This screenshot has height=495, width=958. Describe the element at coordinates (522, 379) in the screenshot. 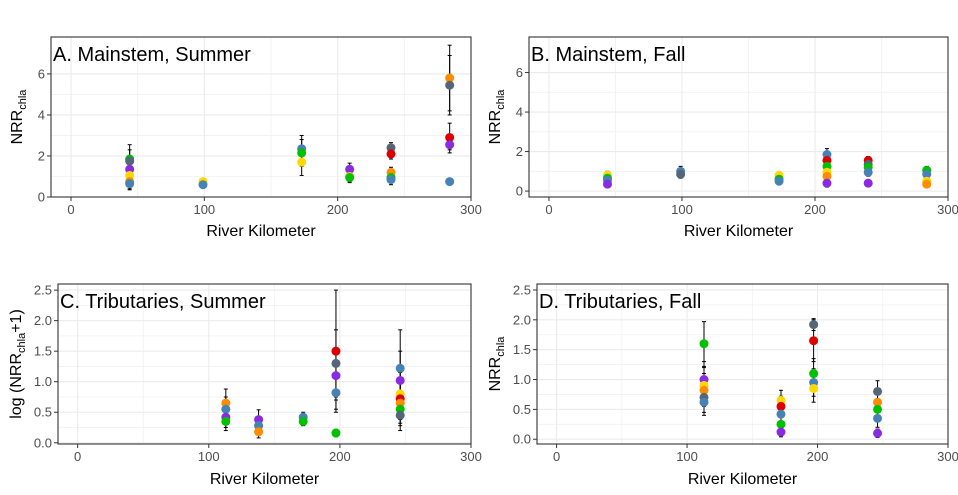

I see `y-tick-label: 1.0` at that location.